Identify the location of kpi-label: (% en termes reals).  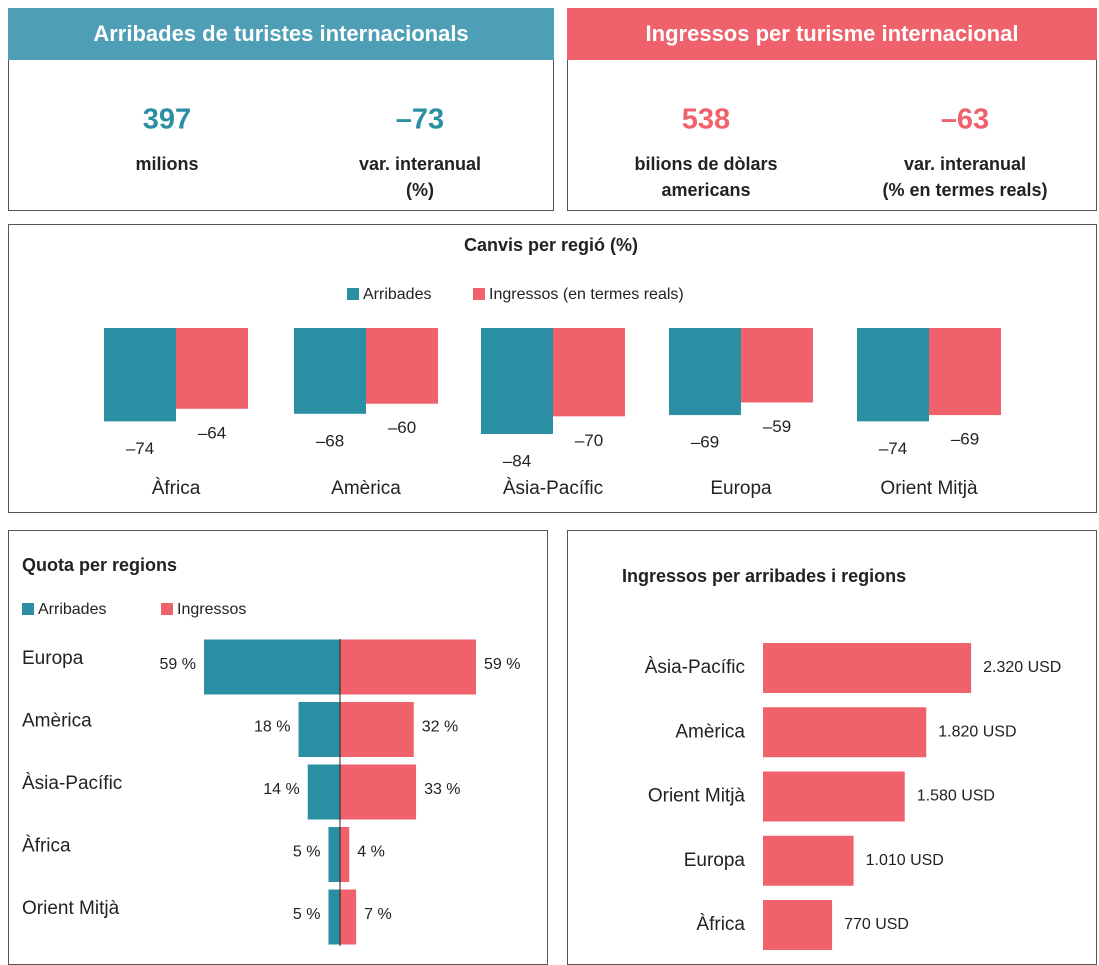
(964, 190).